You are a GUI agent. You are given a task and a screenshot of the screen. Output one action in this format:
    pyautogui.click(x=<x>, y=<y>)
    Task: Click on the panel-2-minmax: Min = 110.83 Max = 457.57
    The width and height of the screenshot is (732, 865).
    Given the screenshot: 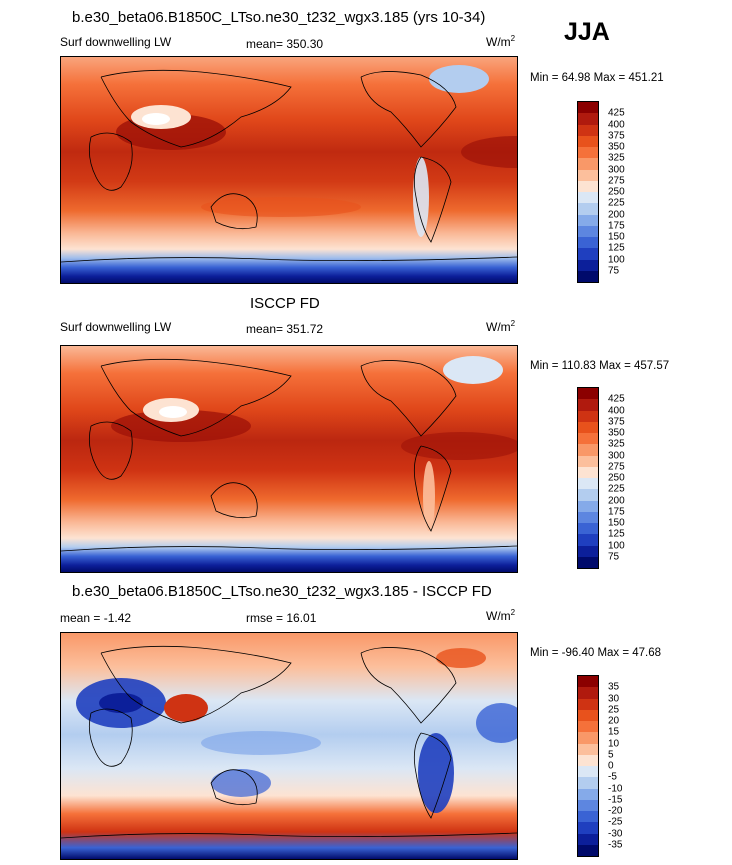 What is the action you would take?
    pyautogui.click(x=600, y=366)
    